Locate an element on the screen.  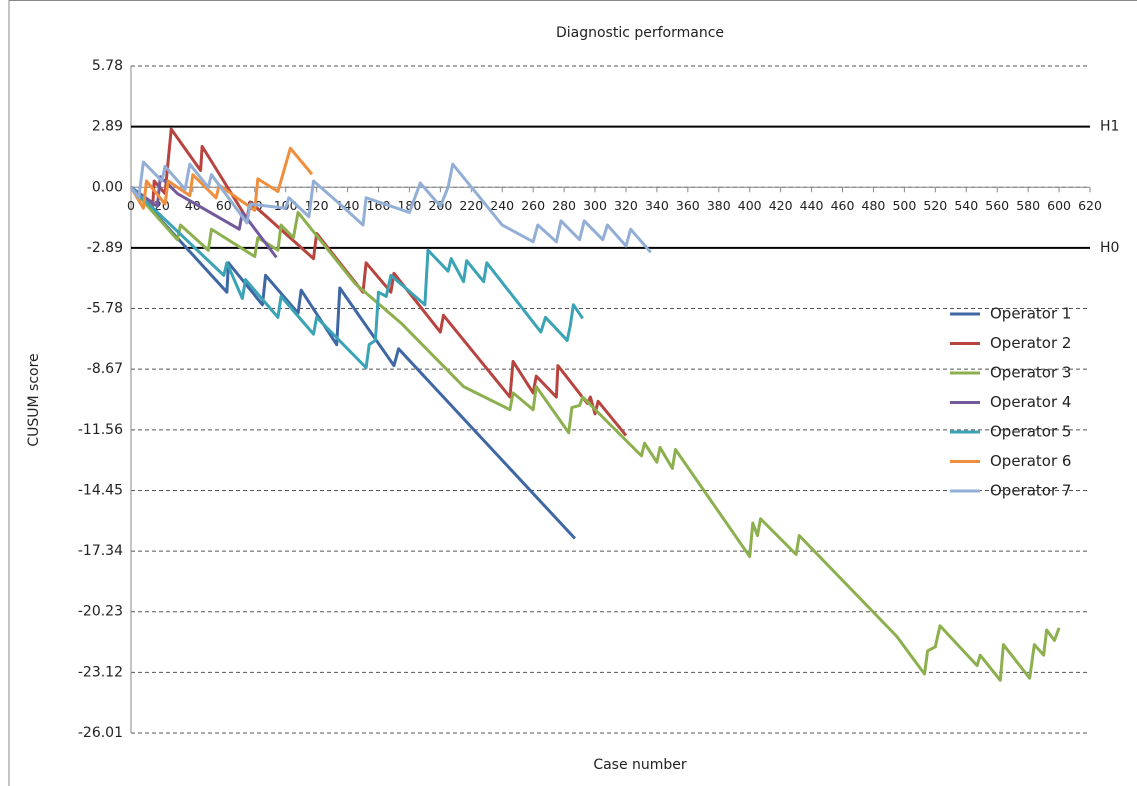
y-axis-label: CUSUM score is located at coordinates (34, 399).